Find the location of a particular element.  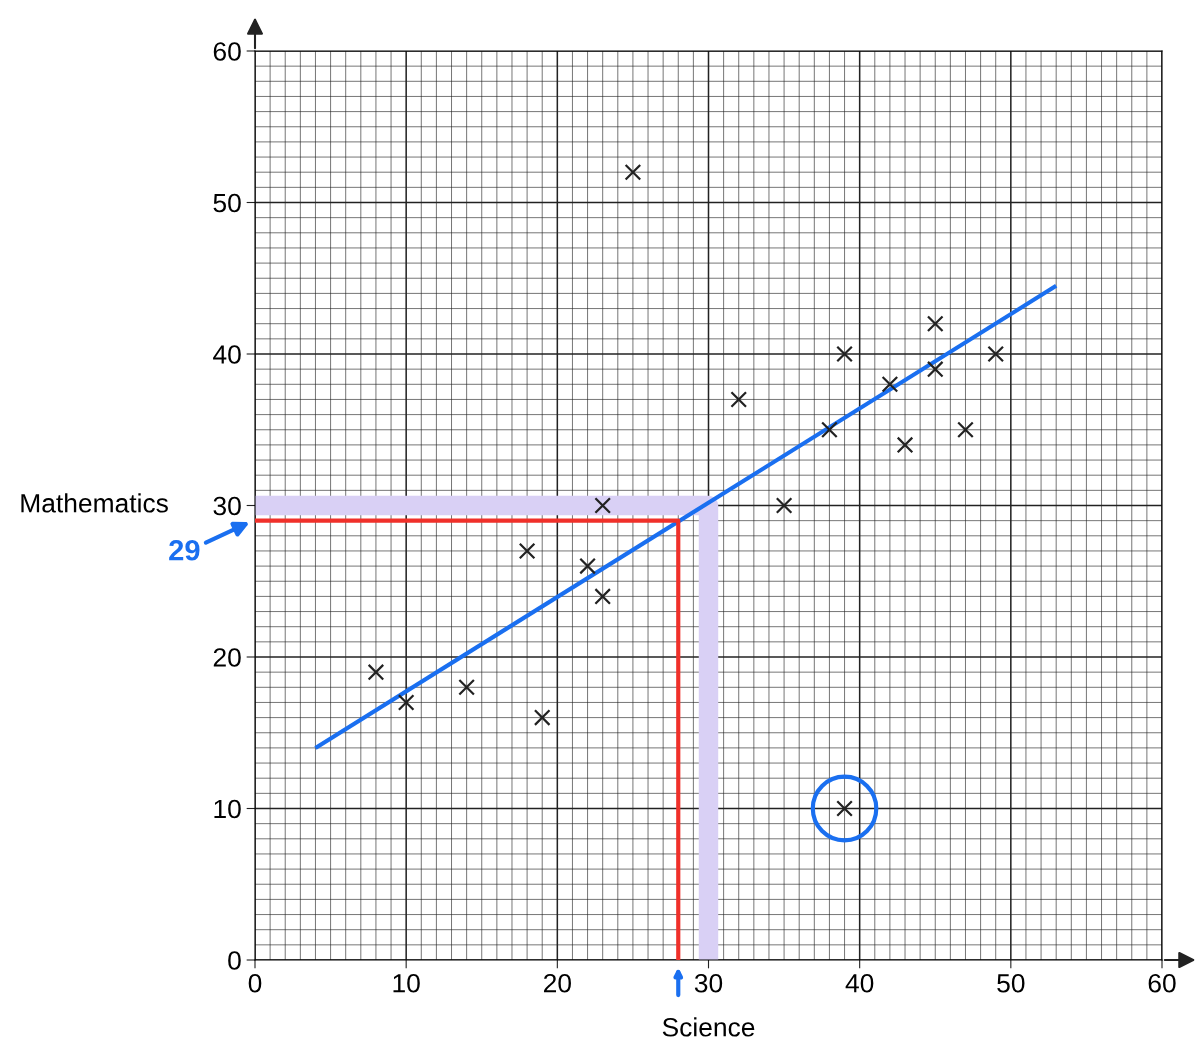

x-tick-label: 60 is located at coordinates (1162, 983).